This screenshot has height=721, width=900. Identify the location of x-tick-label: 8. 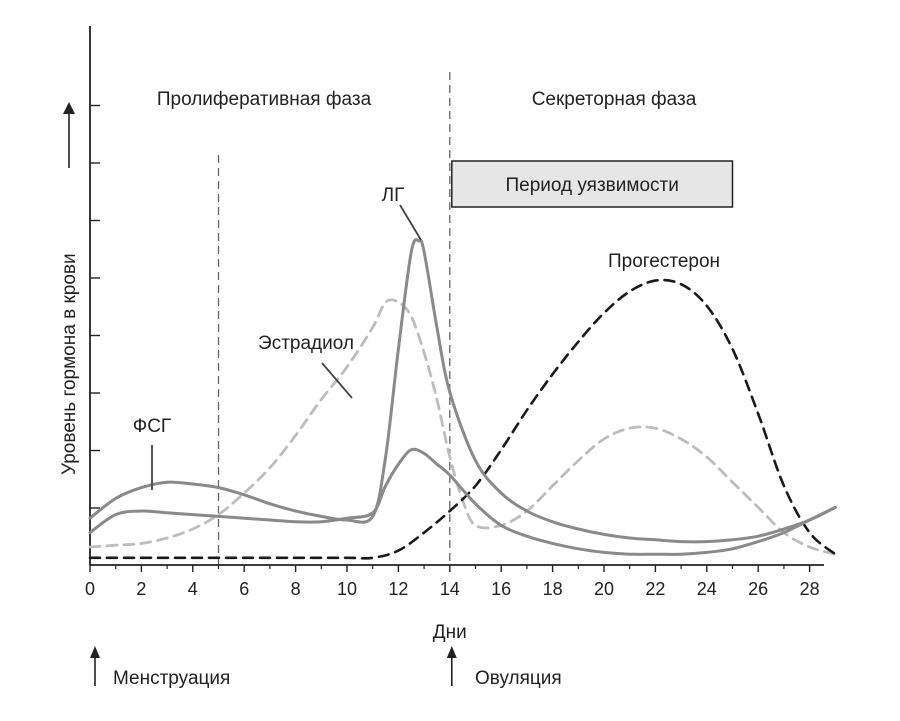
(296, 589).